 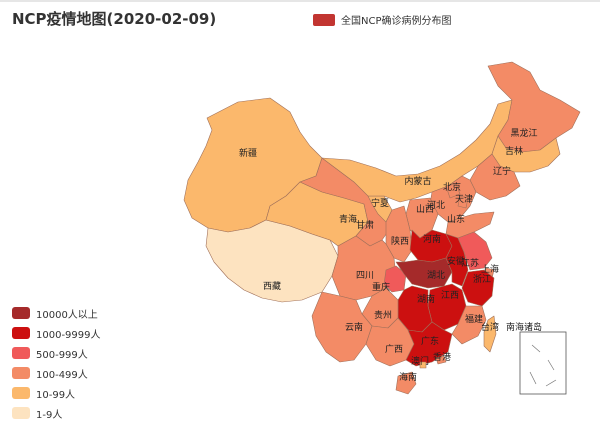 I want to click on visual-map-item: 1000-9999人, so click(x=56, y=333).